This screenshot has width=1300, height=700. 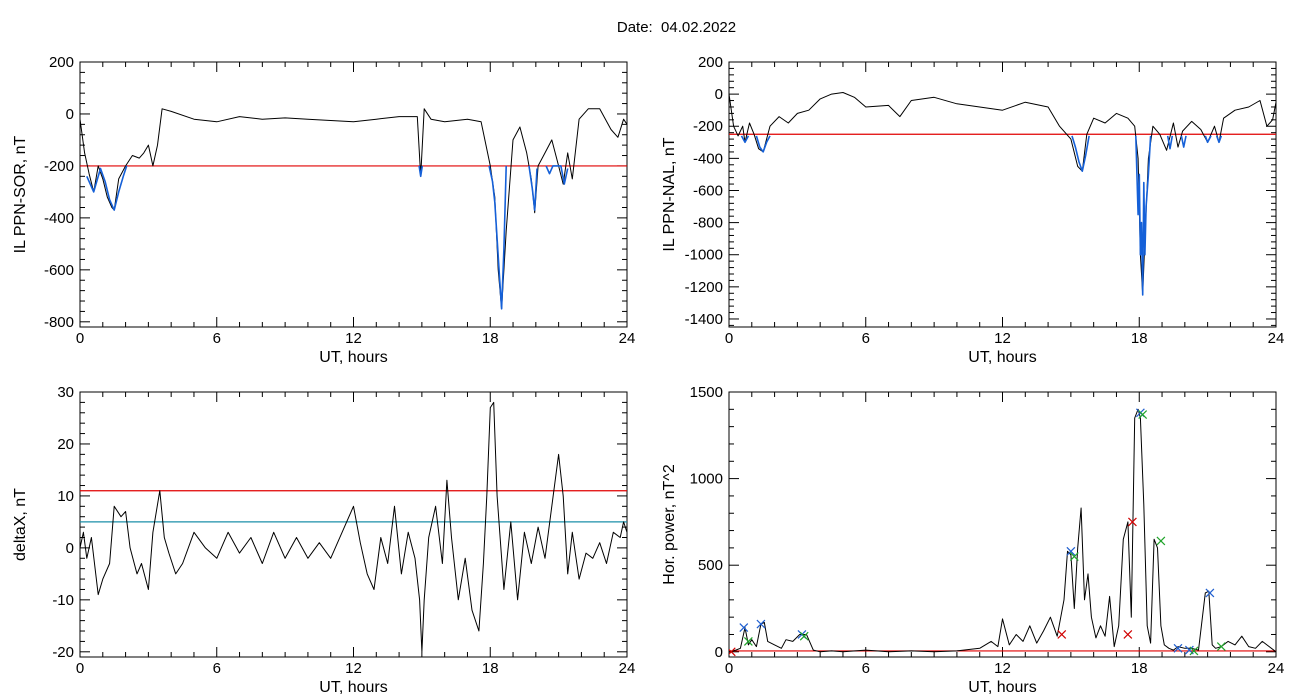 I want to click on y-tick-label: -200, so click(x=59, y=166).